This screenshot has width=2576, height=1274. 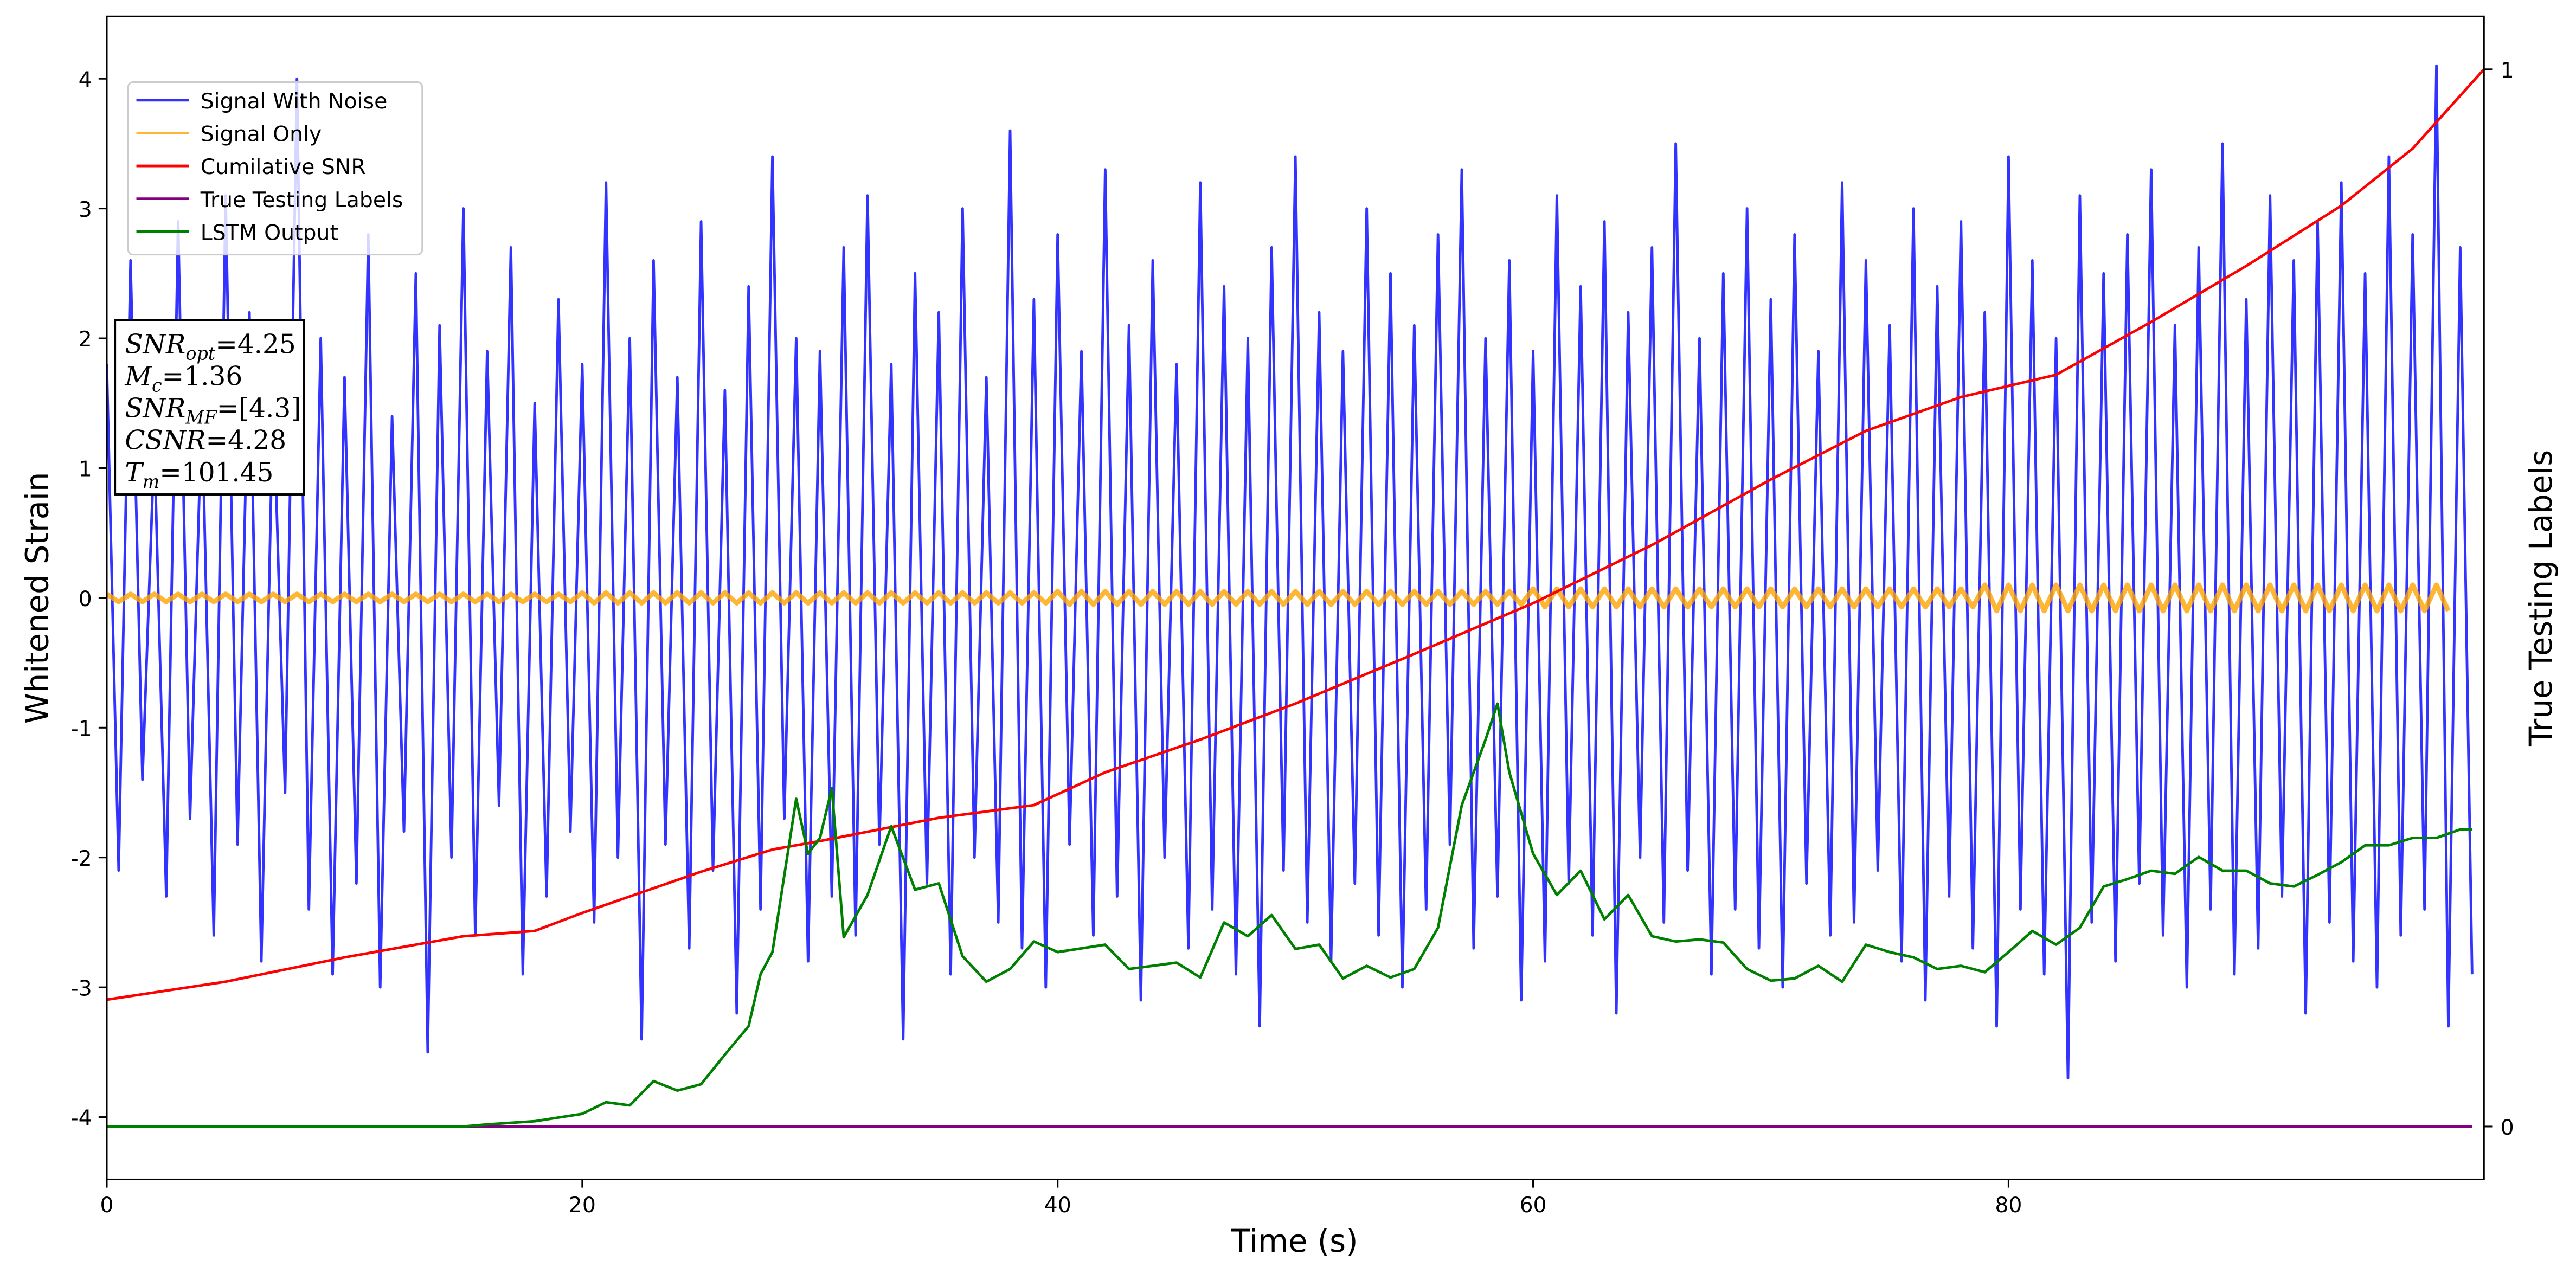 I want to click on y-tick-label: 0, so click(x=86, y=599).